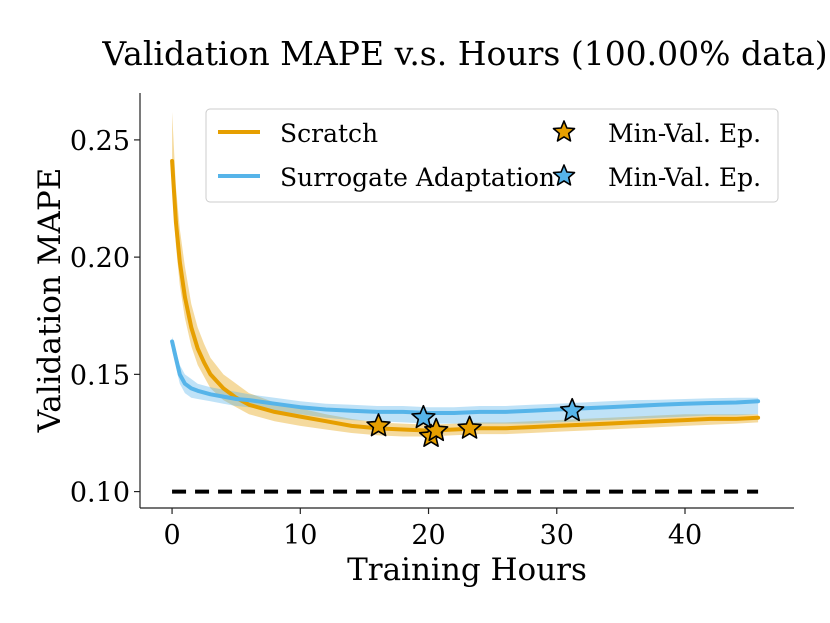  I want to click on x-tick-label: 10, so click(300, 535).